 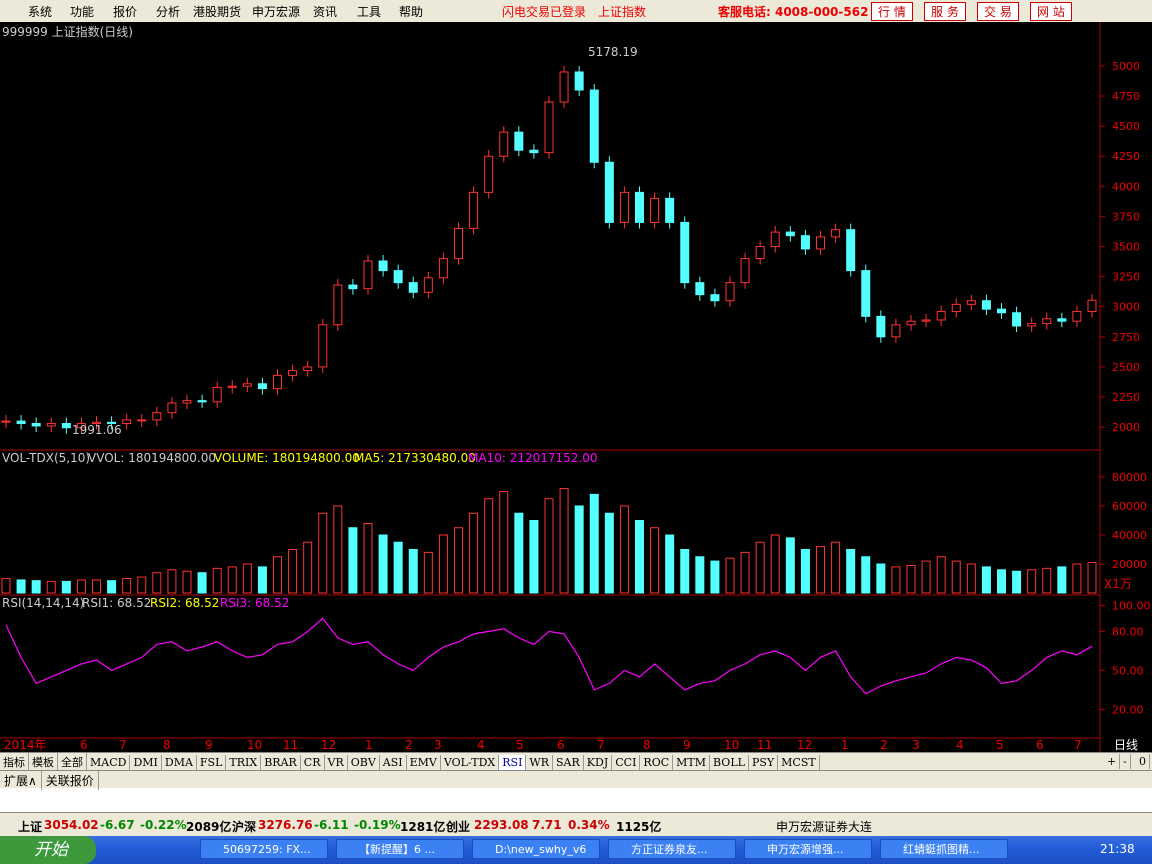 What do you see at coordinates (626, 762) in the screenshot?
I see `tab: CCI` at bounding box center [626, 762].